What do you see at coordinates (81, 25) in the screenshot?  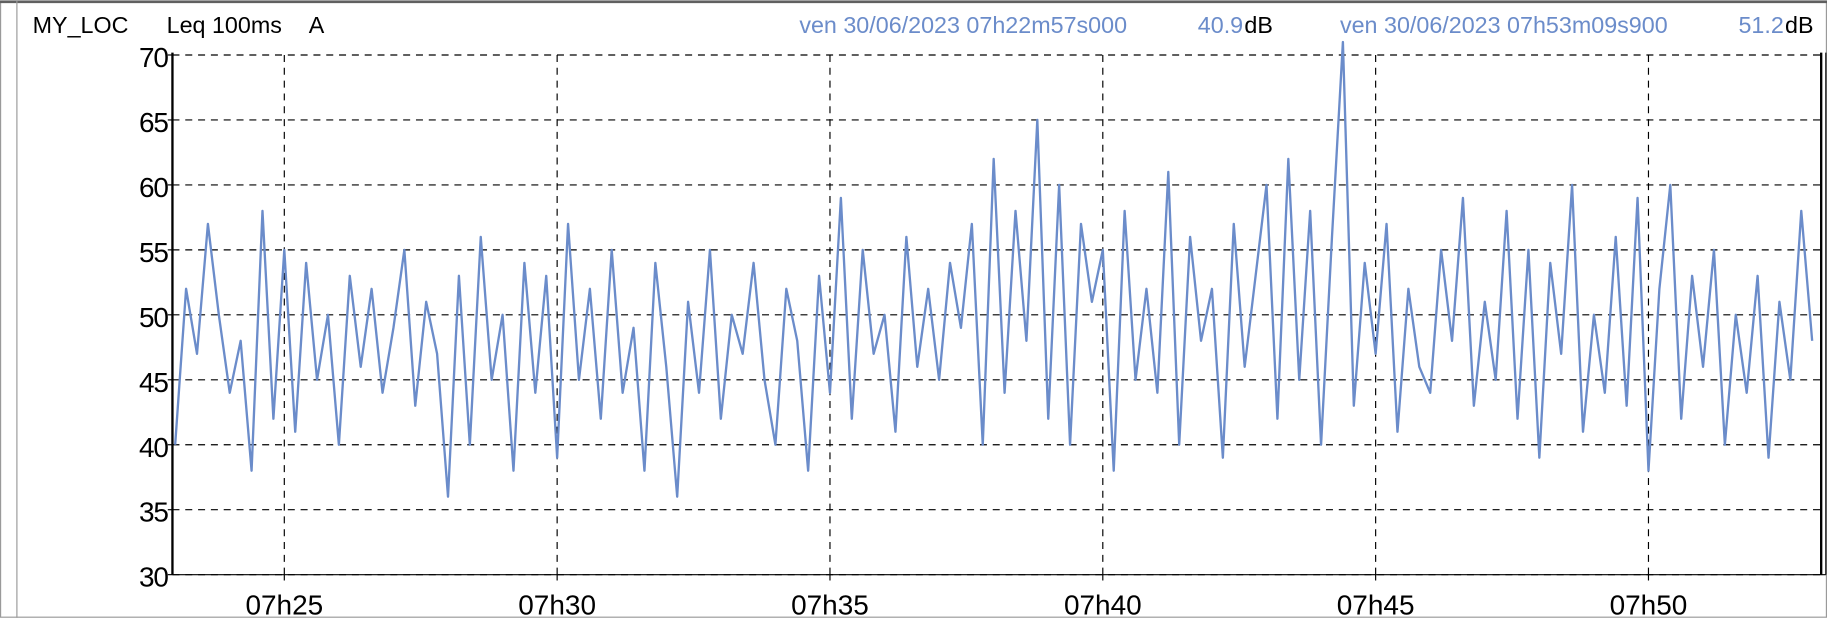 I see `location: MY_LOC` at bounding box center [81, 25].